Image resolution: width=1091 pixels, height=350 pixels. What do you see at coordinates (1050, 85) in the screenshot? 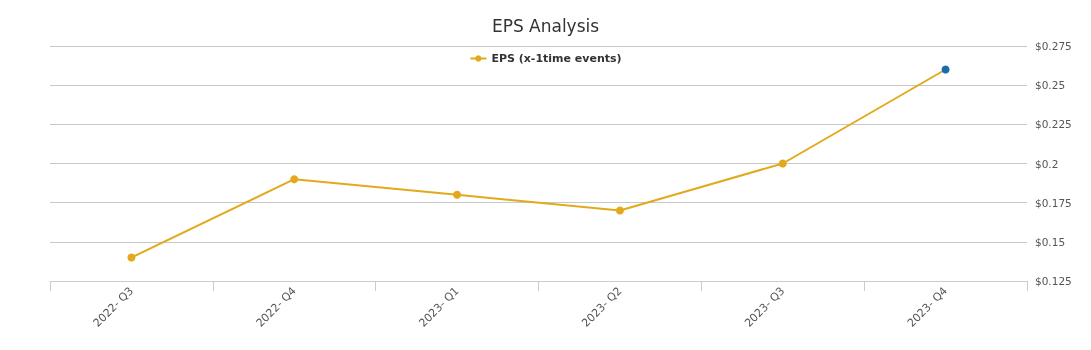
I see `y-tick-label: $0.25` at bounding box center [1050, 85].